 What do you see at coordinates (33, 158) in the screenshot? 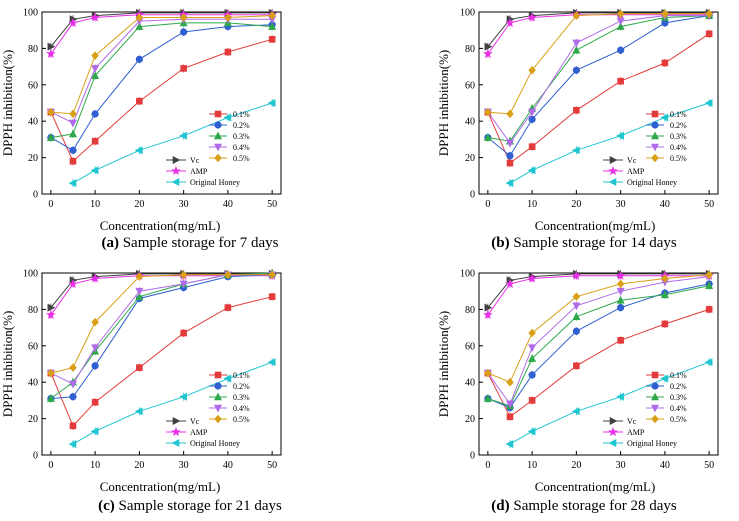
I see `y-tick-label: 20` at bounding box center [33, 158].